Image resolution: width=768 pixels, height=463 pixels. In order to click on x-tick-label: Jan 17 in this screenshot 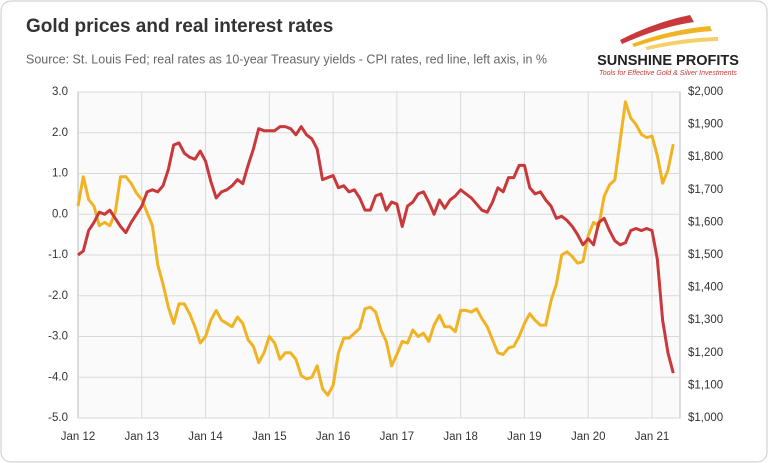, I will do `click(397, 437)`.